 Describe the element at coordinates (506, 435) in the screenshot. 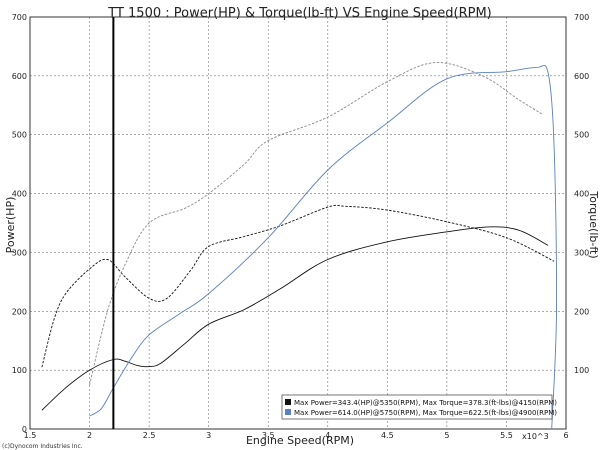

I see `x-tick-label: 5.5` at that location.